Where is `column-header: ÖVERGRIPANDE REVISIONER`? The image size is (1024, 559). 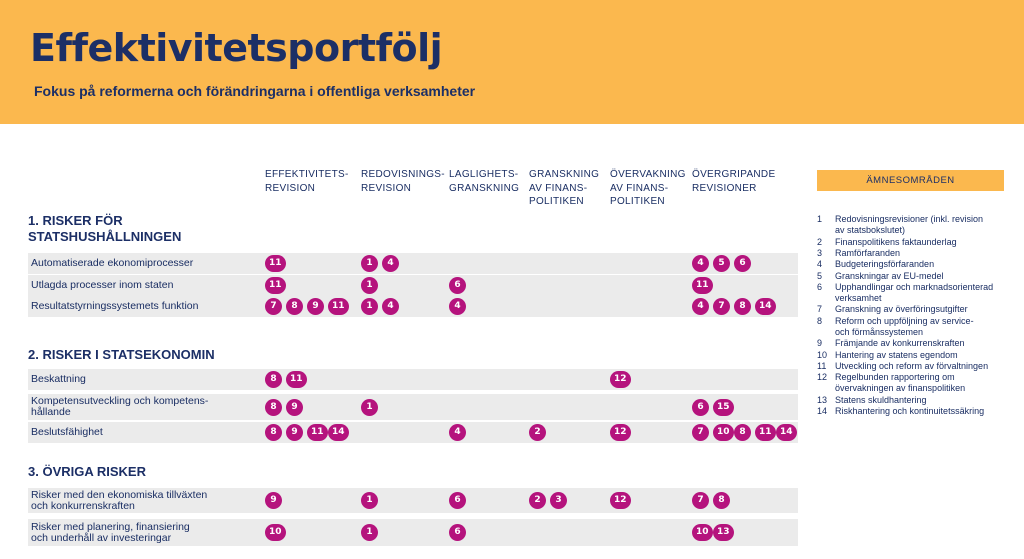
column-header: ÖVERGRIPANDE REVISIONER is located at coordinates (734, 181).